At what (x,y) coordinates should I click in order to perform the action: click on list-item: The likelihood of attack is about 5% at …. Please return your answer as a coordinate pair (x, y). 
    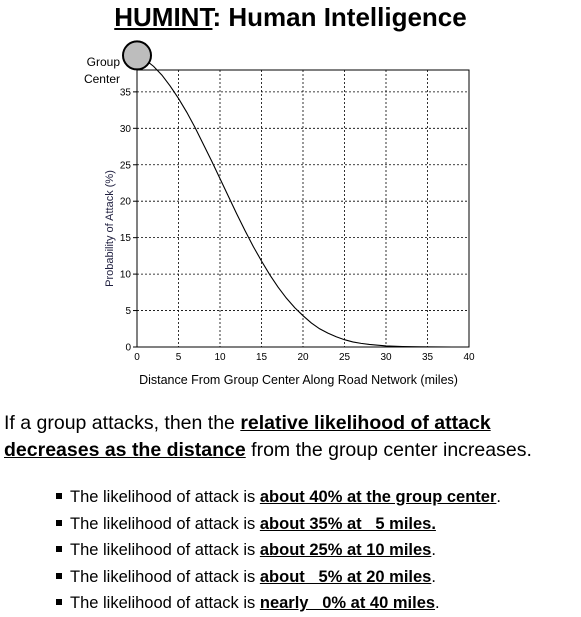
    Looking at the image, I should click on (278, 577).